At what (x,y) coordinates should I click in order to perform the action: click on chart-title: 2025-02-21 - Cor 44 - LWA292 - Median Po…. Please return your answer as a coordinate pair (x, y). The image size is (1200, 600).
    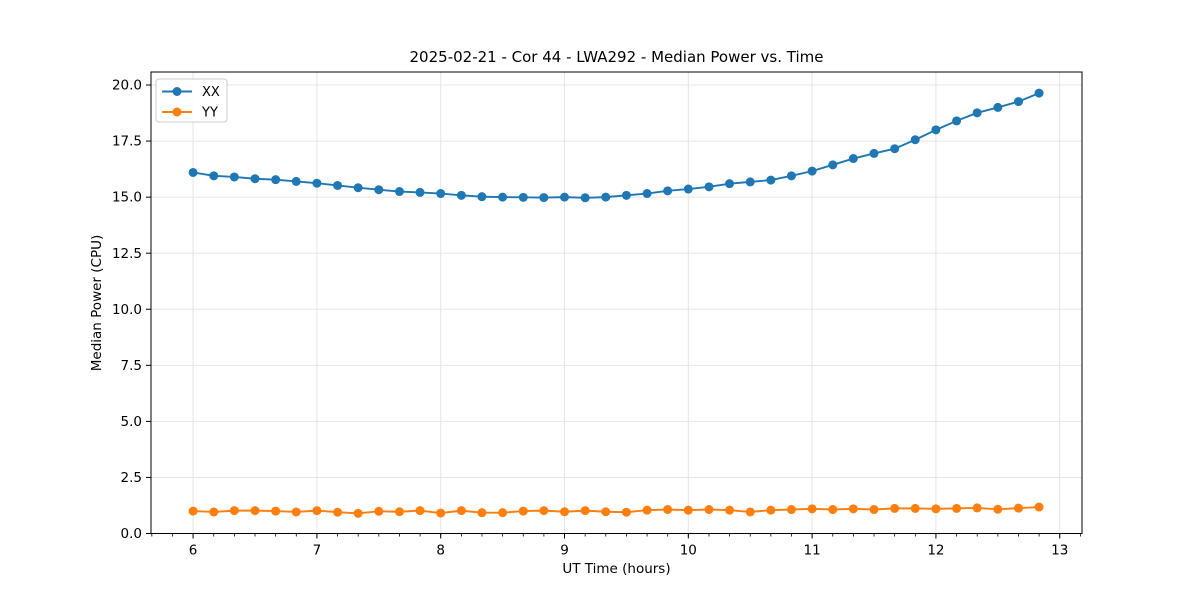
    Looking at the image, I should click on (616, 57).